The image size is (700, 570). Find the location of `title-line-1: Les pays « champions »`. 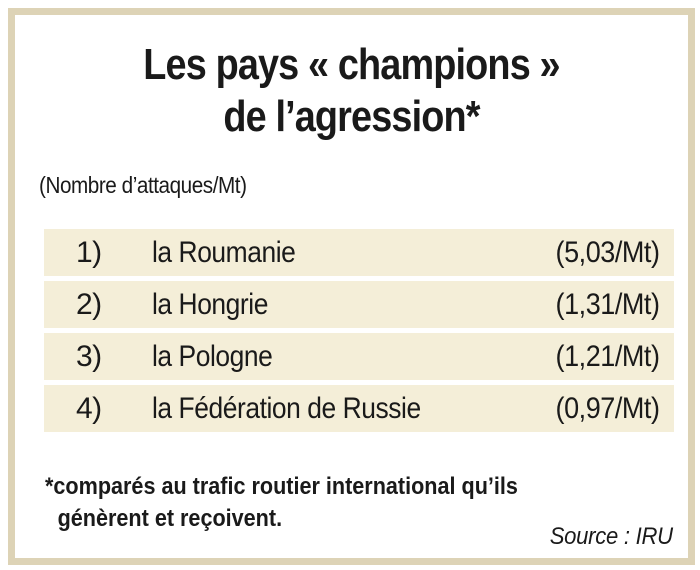

title-line-1: Les pays « champions » is located at coordinates (351, 64).